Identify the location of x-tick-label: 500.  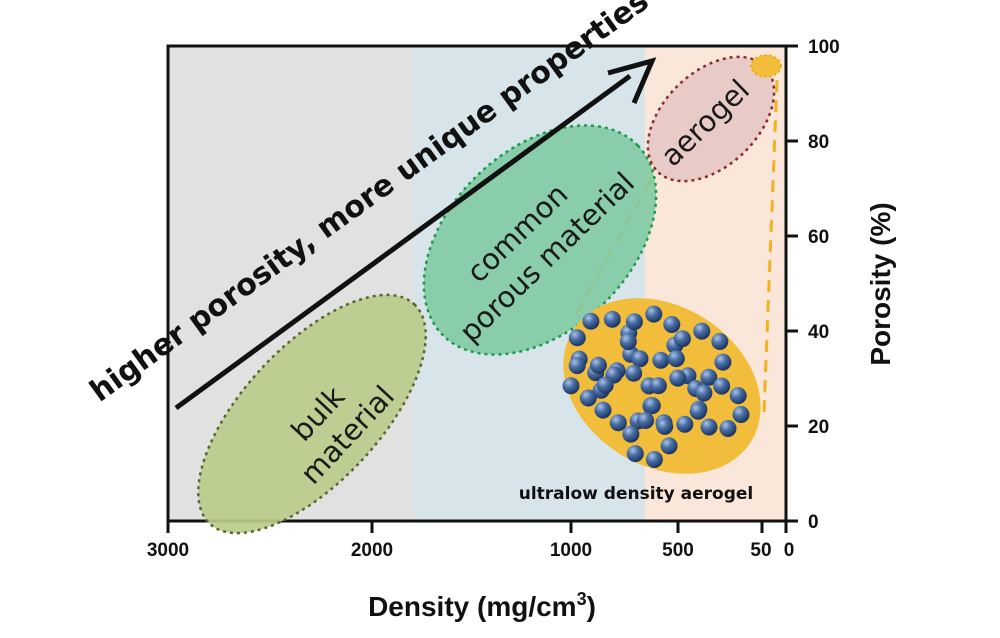
(678, 550).